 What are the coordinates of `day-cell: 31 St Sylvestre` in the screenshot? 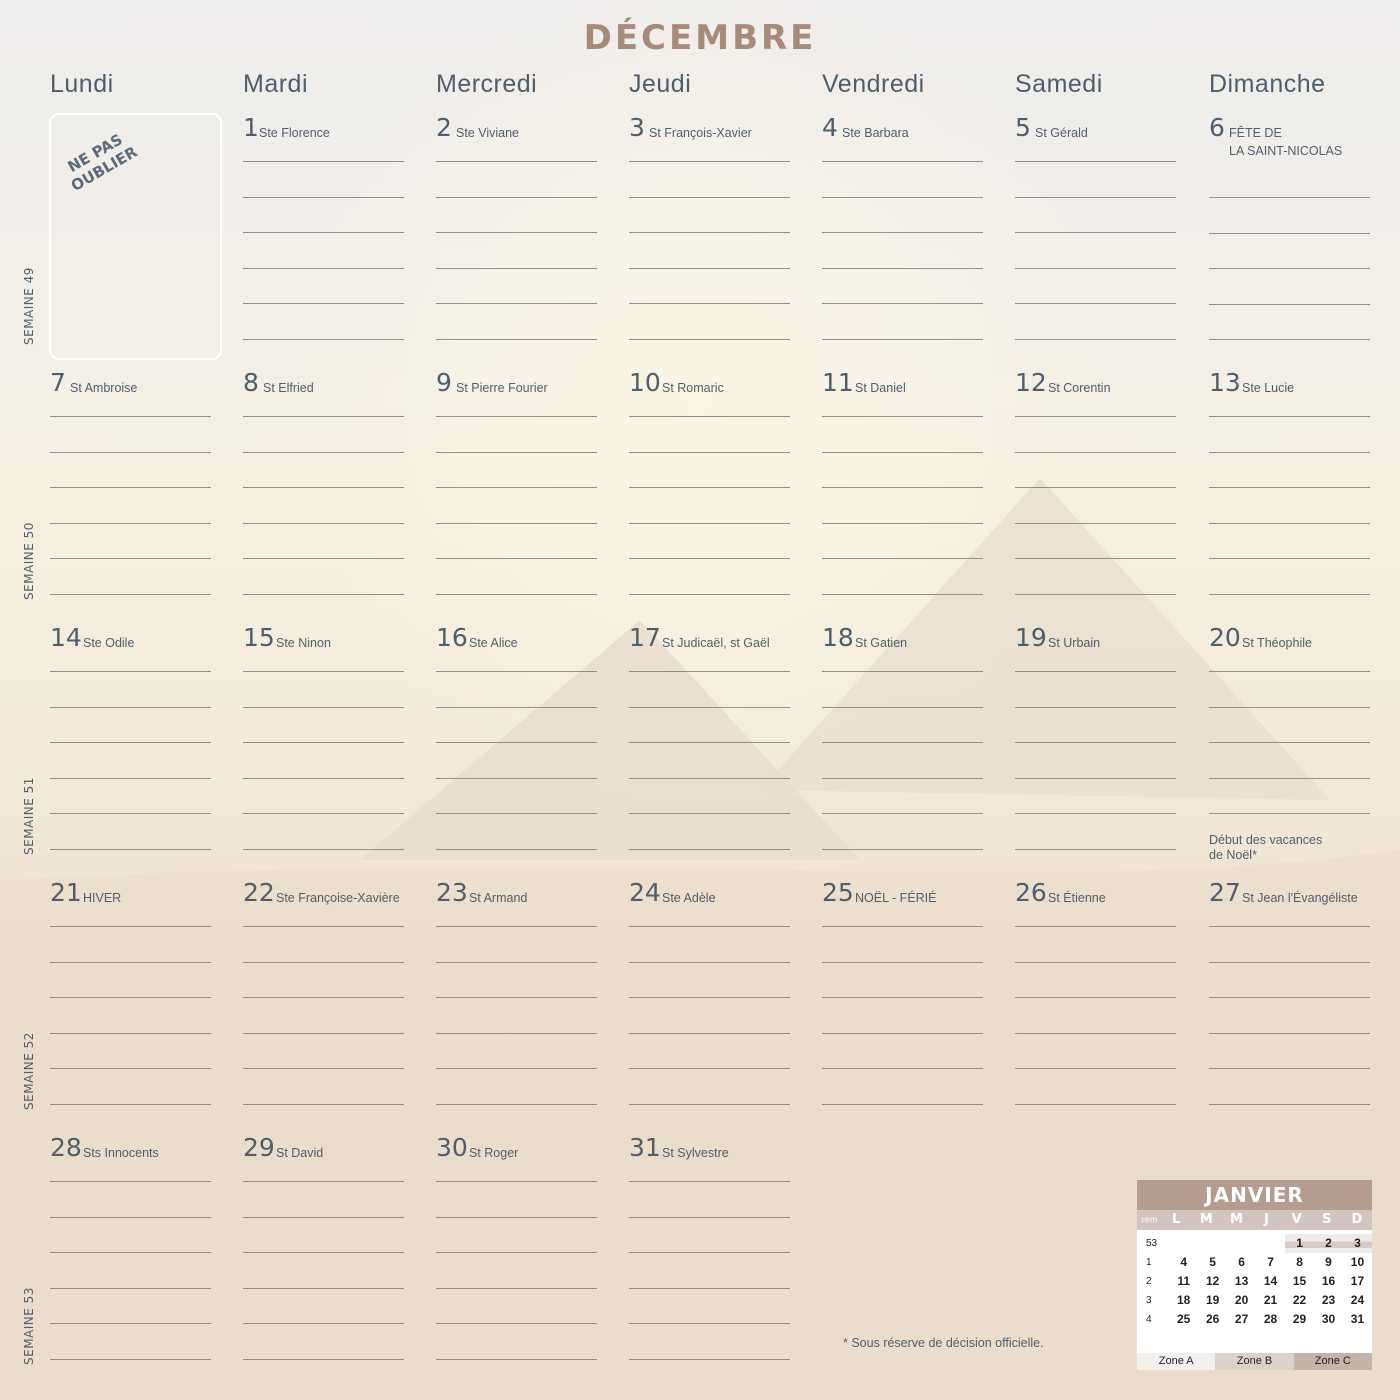 It's located at (709, 1260).